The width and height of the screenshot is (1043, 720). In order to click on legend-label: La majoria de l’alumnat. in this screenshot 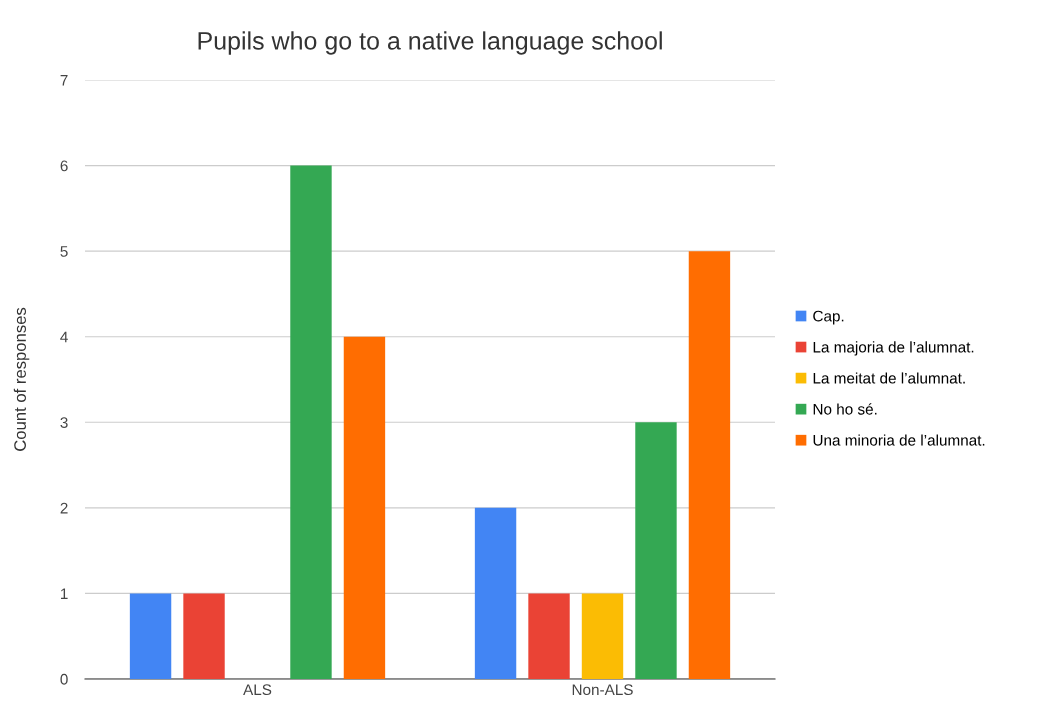, I will do `click(893, 348)`.